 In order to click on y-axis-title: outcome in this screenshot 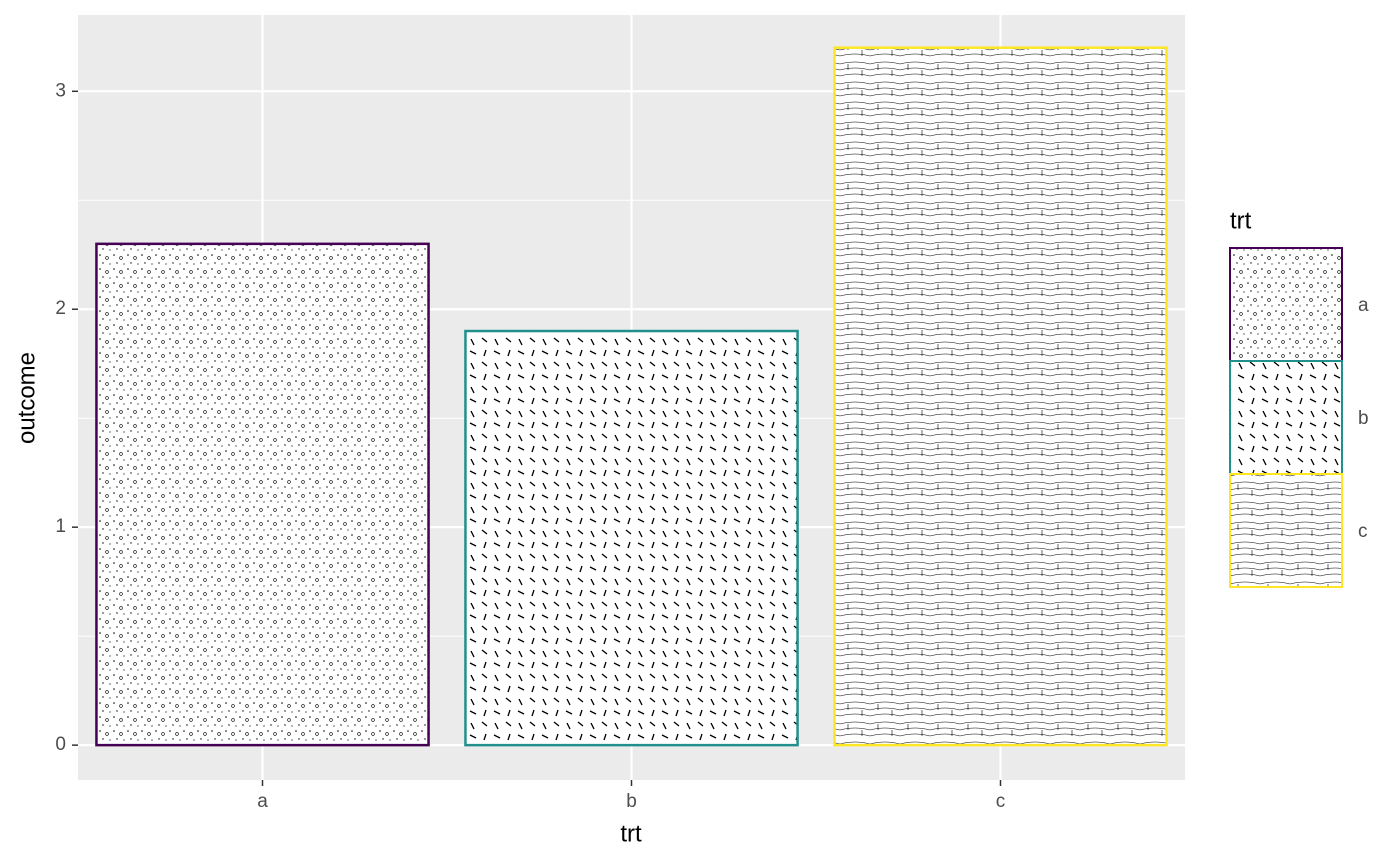, I will do `click(26, 398)`.